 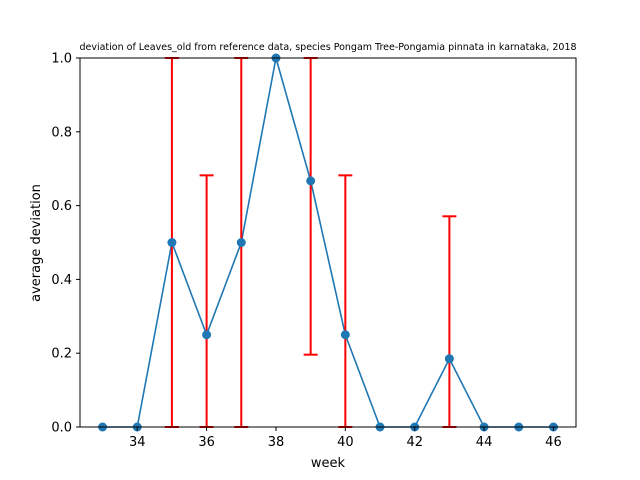 What do you see at coordinates (61, 354) in the screenshot?
I see `y-tick-label: 0.2` at bounding box center [61, 354].